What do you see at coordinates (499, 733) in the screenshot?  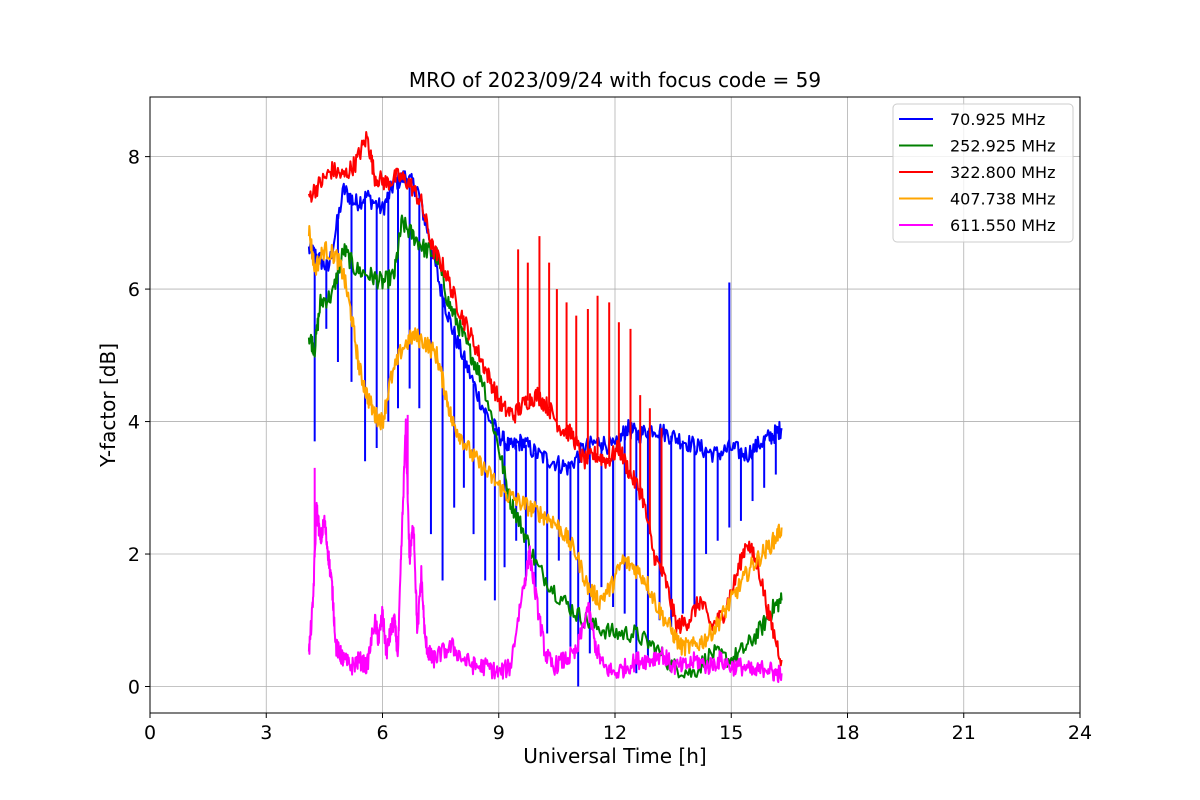 I see `x-tick-label: 9` at bounding box center [499, 733].